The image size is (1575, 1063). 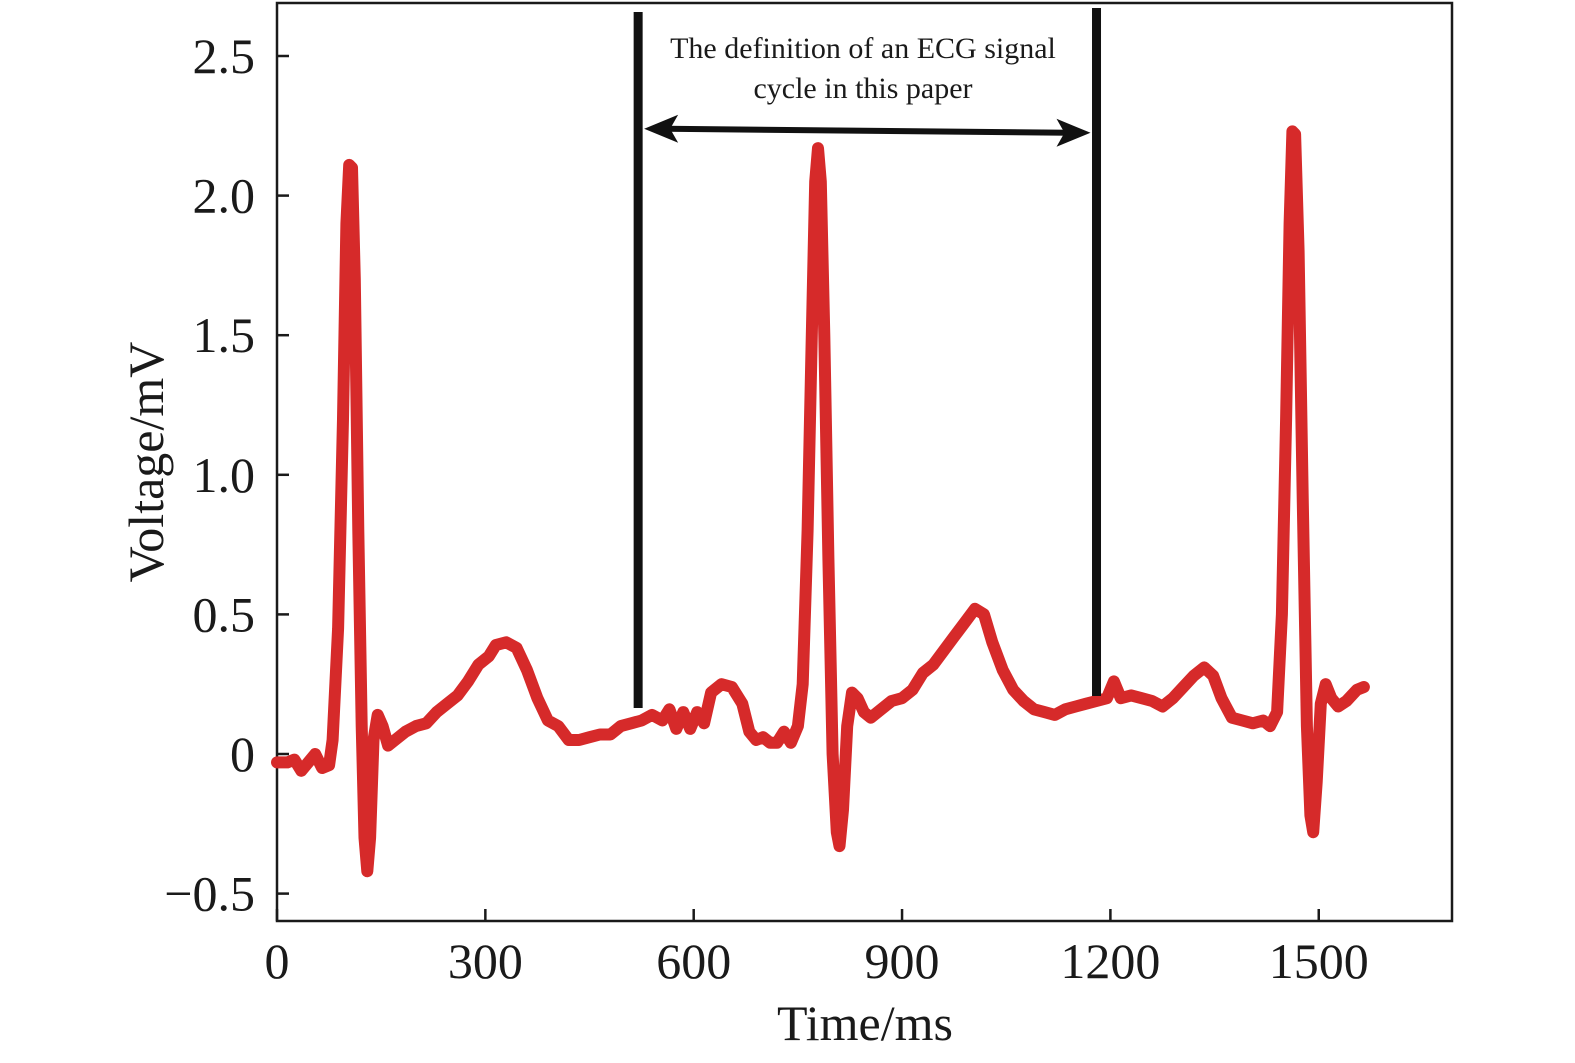 I want to click on y-tick-label: 0, so click(x=242, y=754).